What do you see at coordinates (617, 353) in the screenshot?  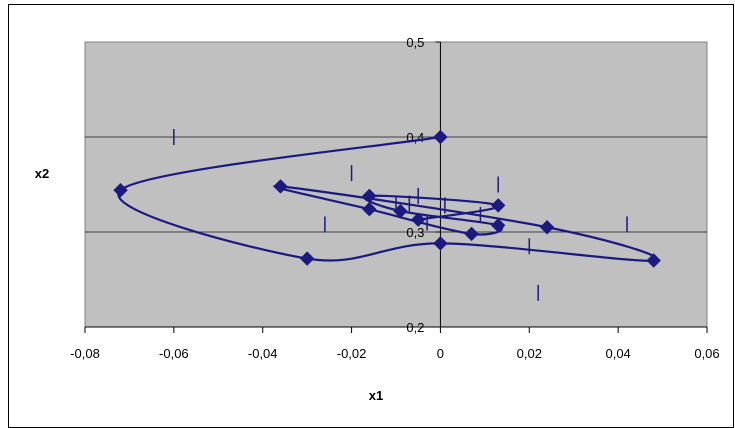 I see `x-tick-label-6: 0,04` at bounding box center [617, 353].